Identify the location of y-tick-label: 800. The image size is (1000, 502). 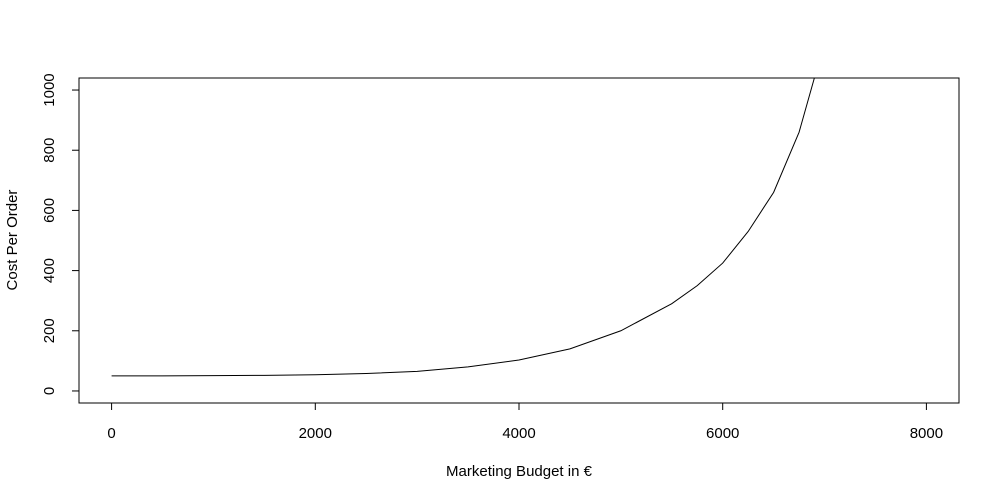
(49, 150).